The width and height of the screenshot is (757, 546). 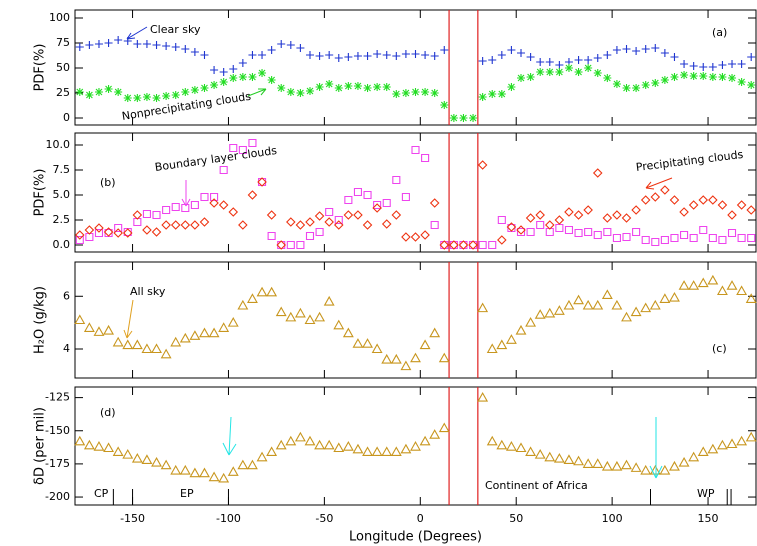 I want to click on y-tick-label: -200, so click(x=57, y=496).